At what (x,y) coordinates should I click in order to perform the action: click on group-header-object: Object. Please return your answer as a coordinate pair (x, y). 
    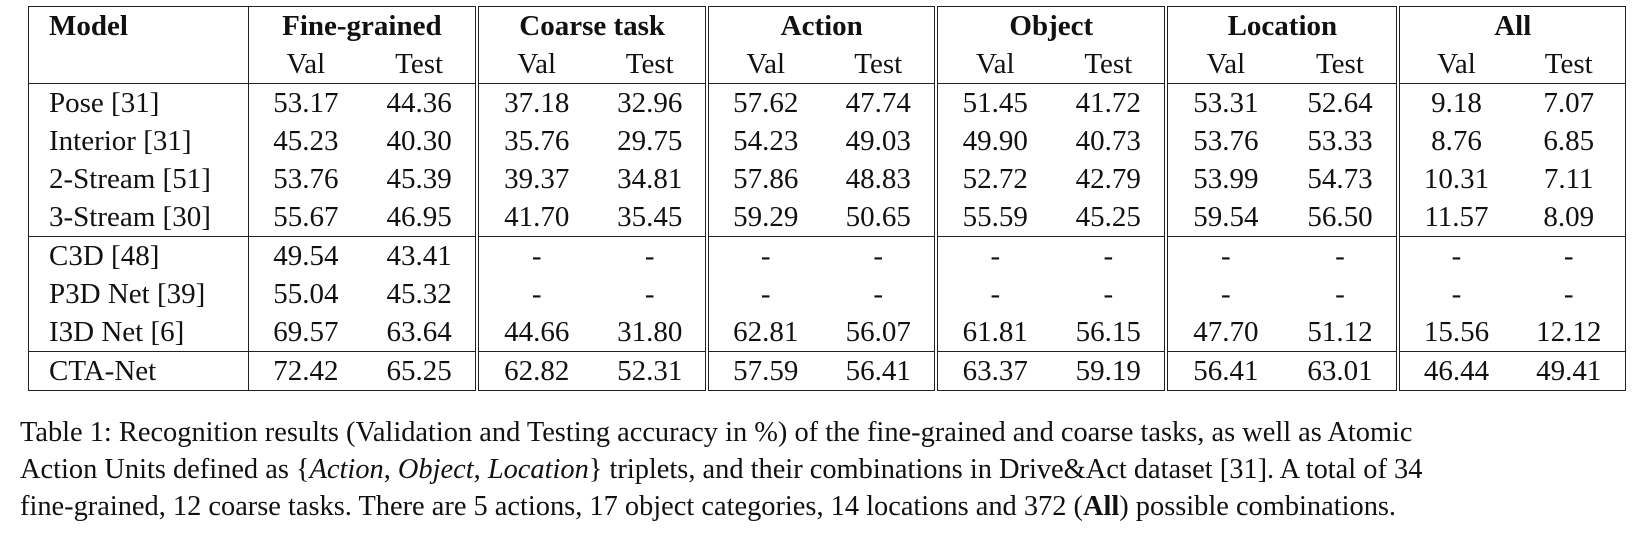
    Looking at the image, I should click on (1050, 25).